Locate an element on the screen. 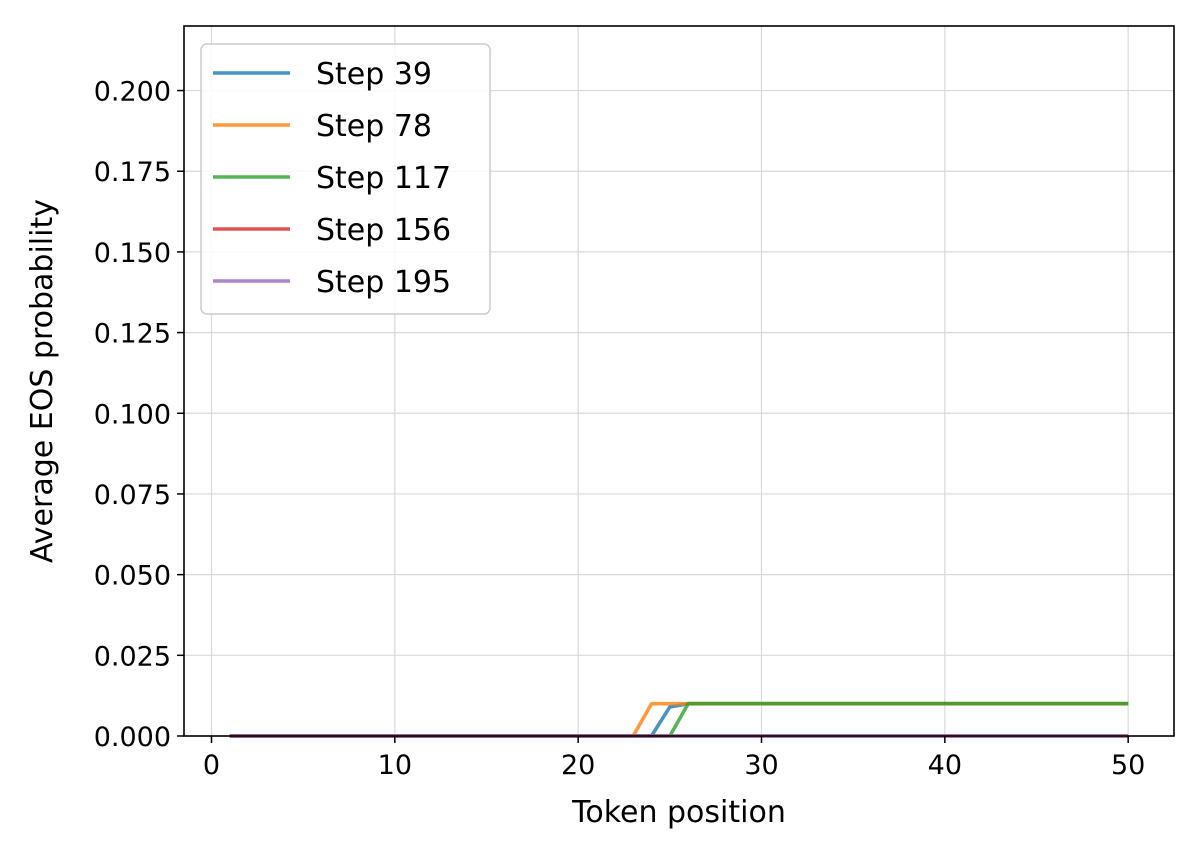  legend-label: Step 39 is located at coordinates (374, 74).